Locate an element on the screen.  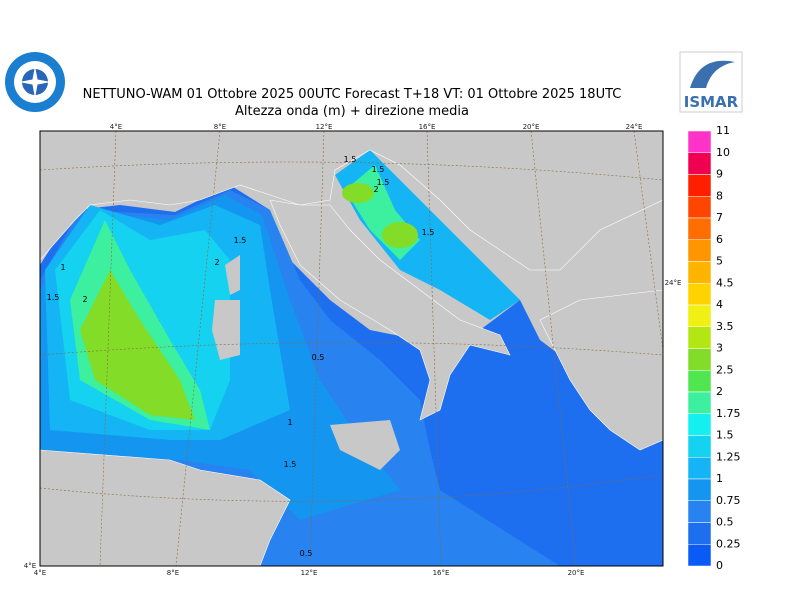
legend-label: 4.5 is located at coordinates (725, 282).